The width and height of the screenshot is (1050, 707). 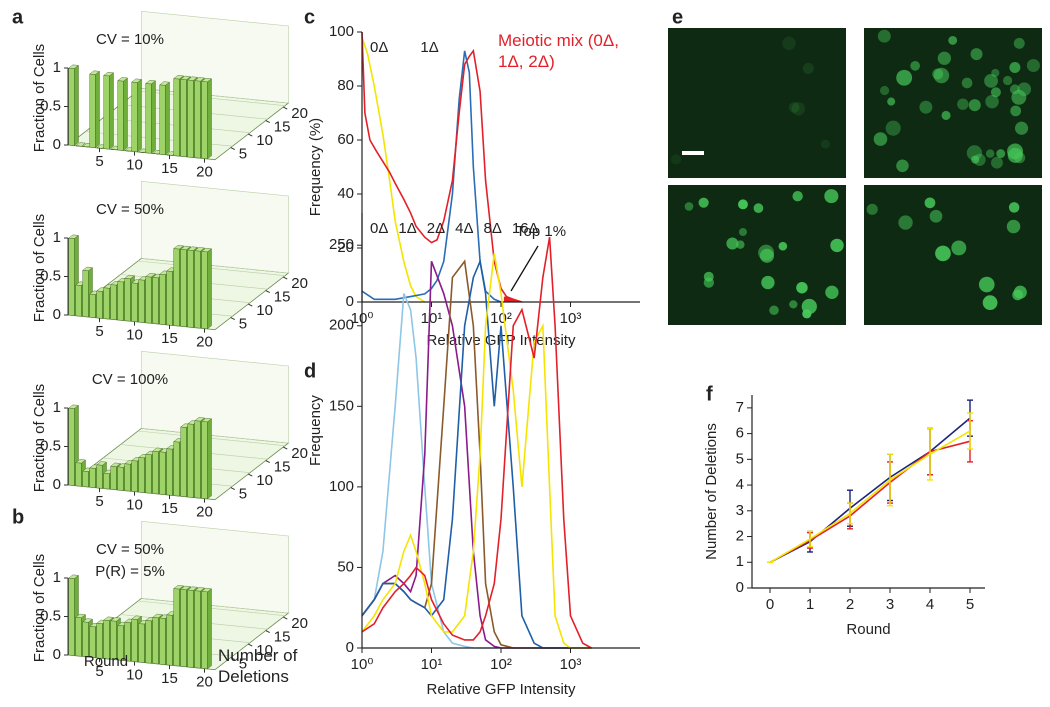 I want to click on y-tick-label: 20, so click(x=345, y=247).